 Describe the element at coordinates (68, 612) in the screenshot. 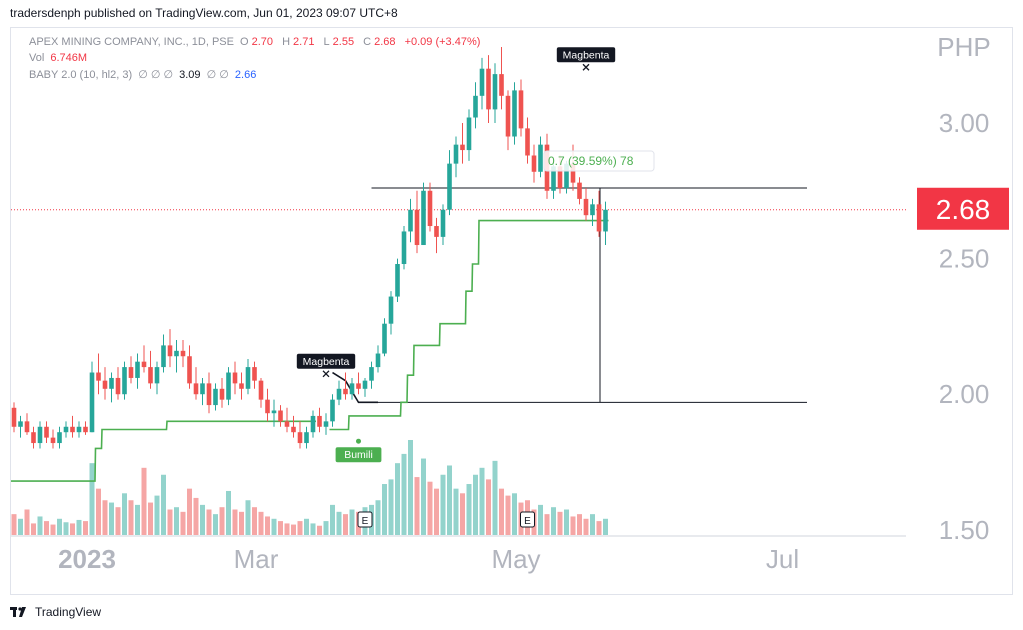

I see `footer-brand: TradingView` at that location.